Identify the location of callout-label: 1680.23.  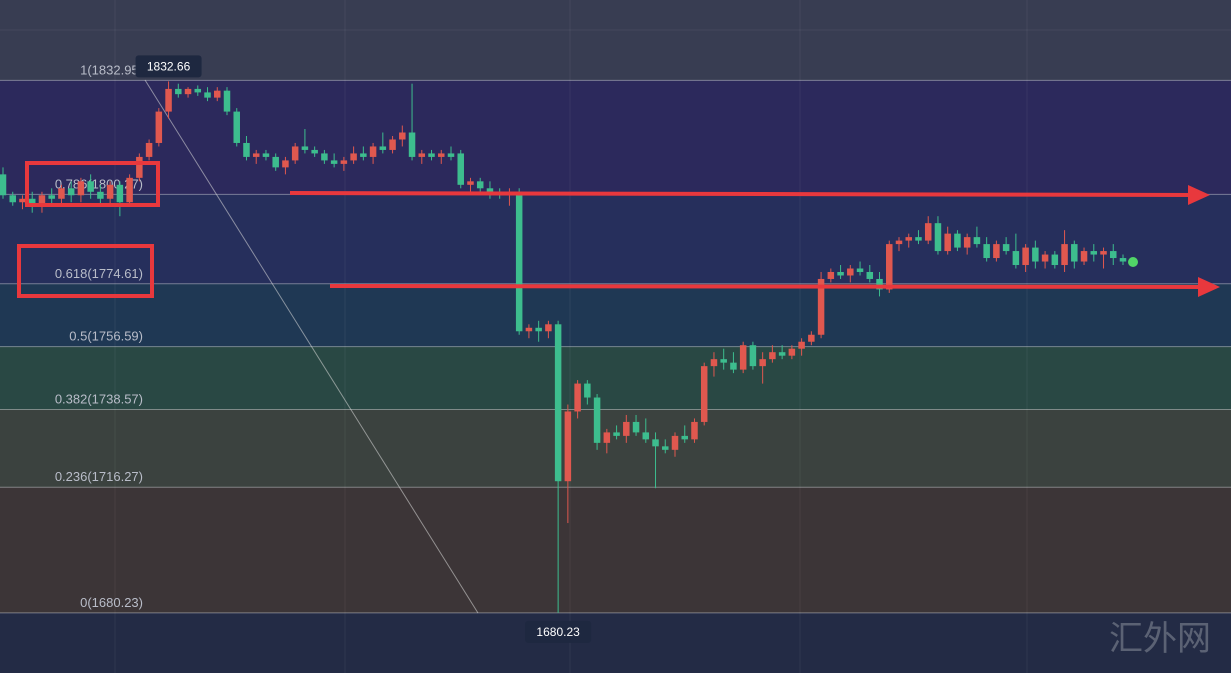
(558, 632).